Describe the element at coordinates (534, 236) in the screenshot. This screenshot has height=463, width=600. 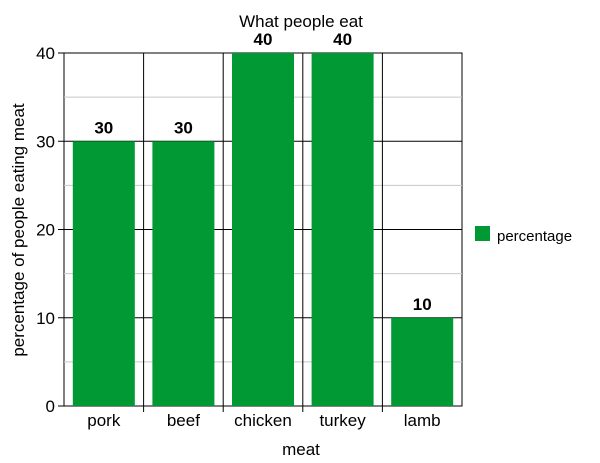
I see `legend-label: percentage` at that location.